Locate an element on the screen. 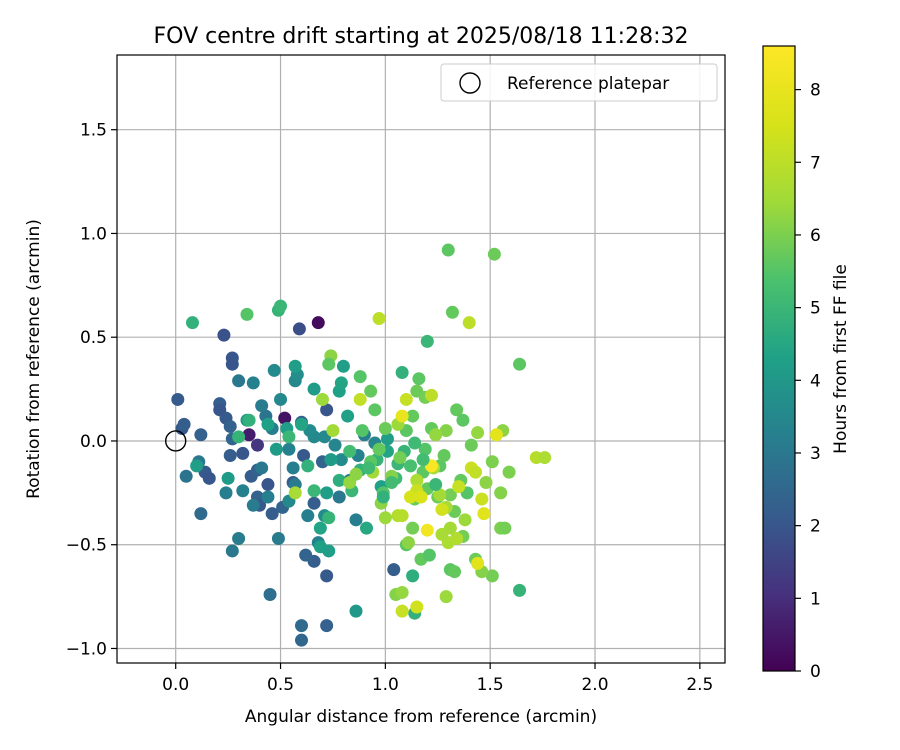  legend: Reference platepar is located at coordinates (579, 82).